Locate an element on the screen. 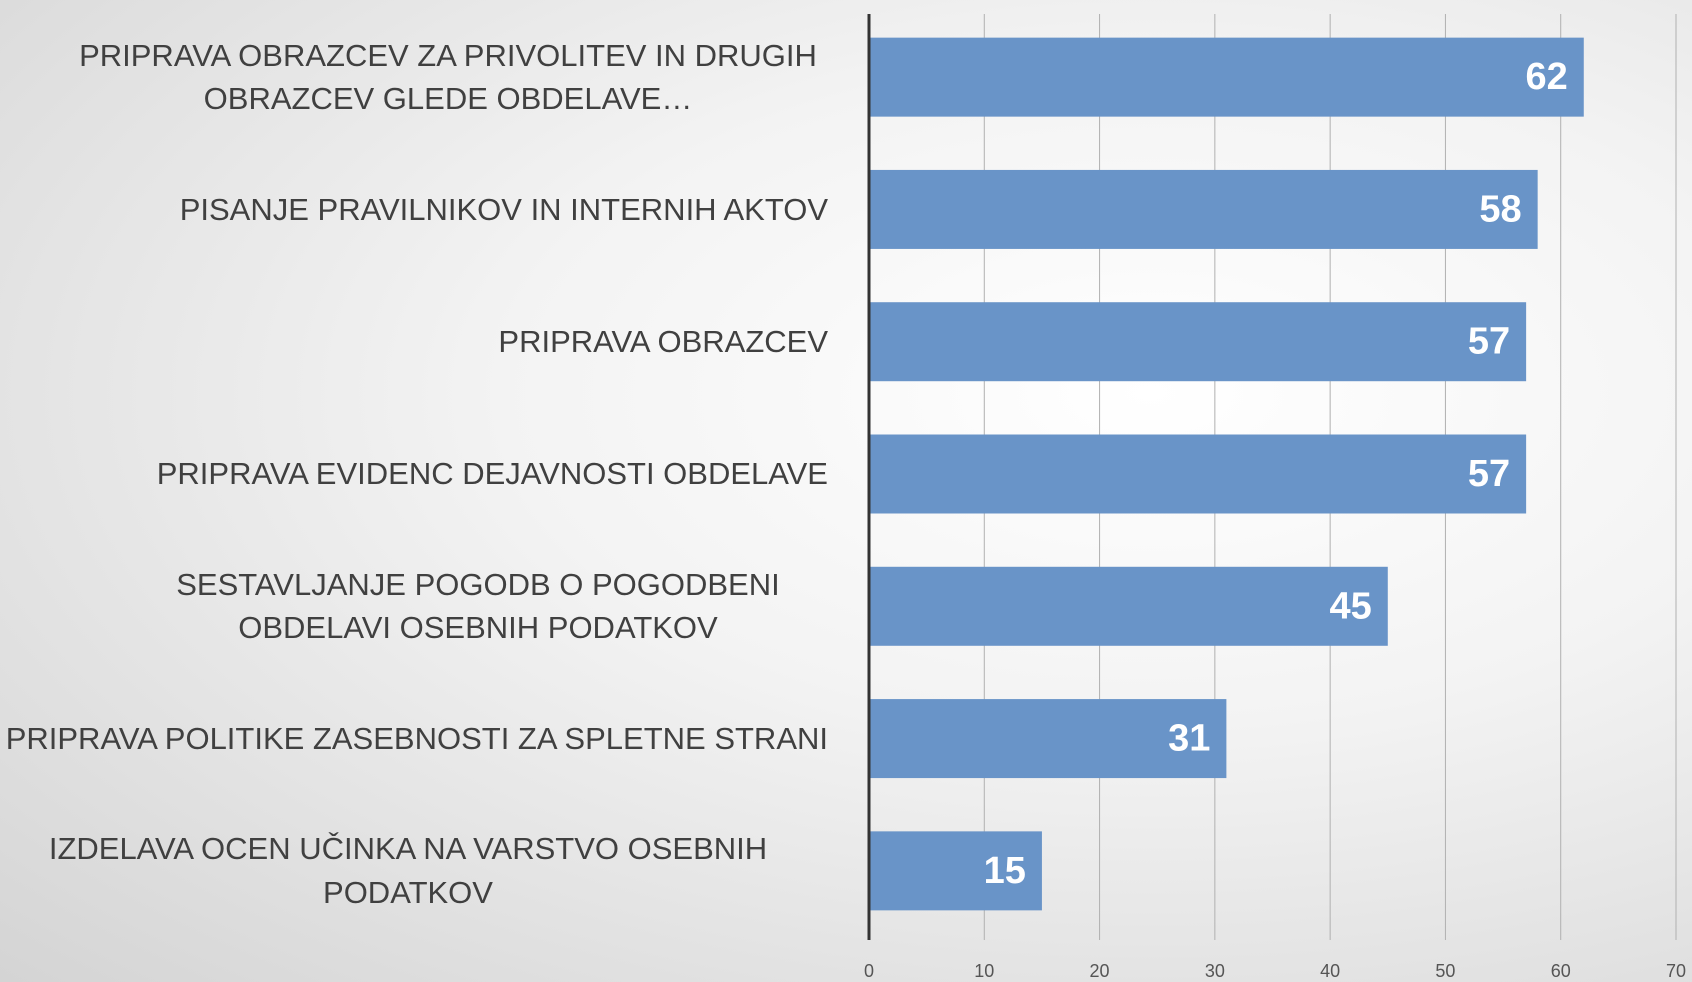 The width and height of the screenshot is (1692, 982). x-tick-label: 50 is located at coordinates (1445, 971).